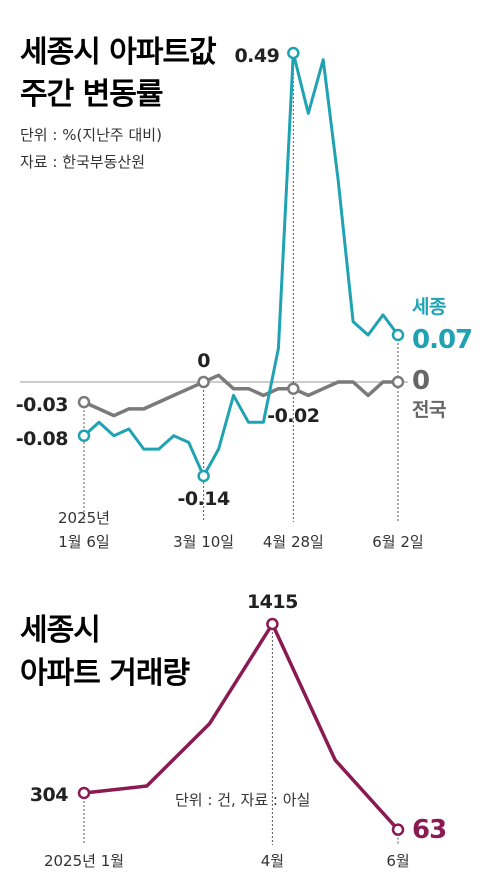  Describe the element at coordinates (203, 542) in the screenshot. I see `chart1-tick-1-0: 3월 10일` at that location.